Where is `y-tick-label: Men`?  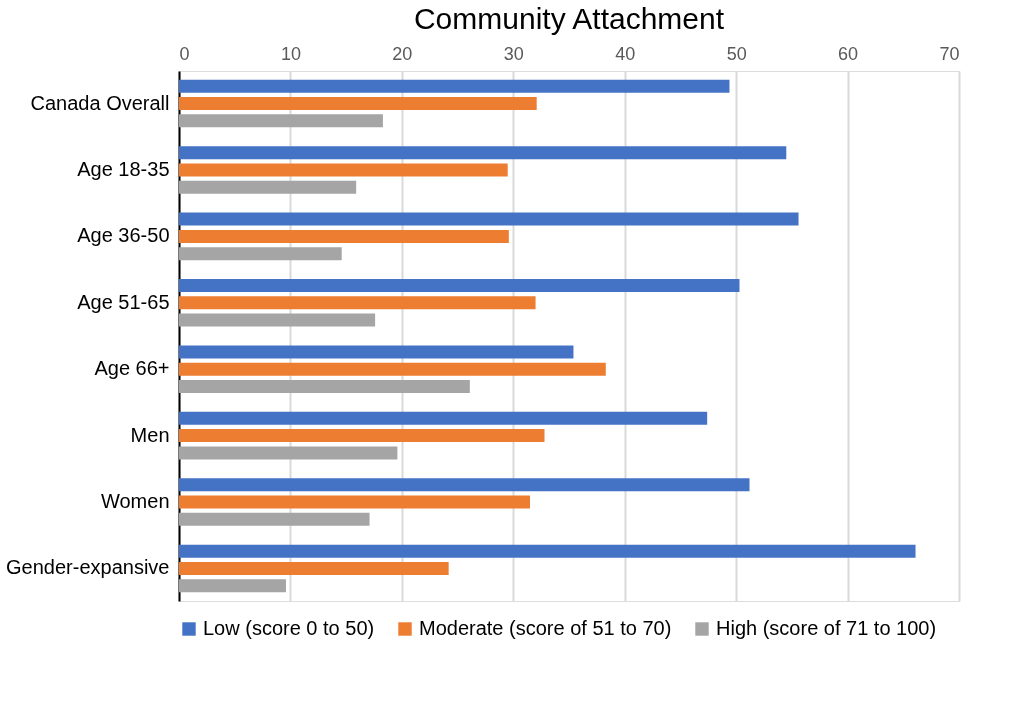
y-tick-label: Men is located at coordinates (150, 434).